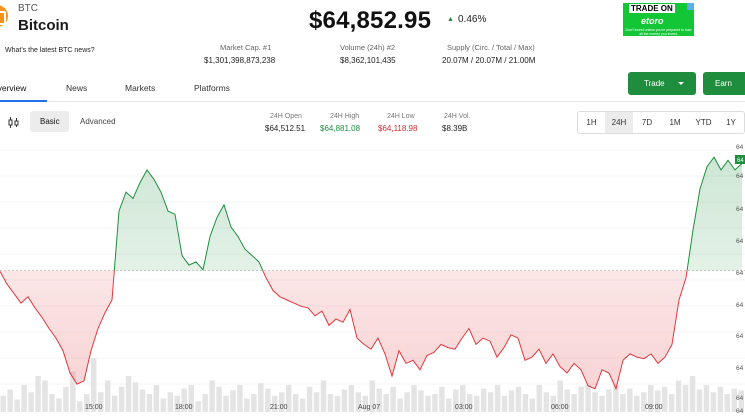 This screenshot has height=419, width=745. Describe the element at coordinates (13, 88) in the screenshot. I see `tab-overview: Overview` at that location.